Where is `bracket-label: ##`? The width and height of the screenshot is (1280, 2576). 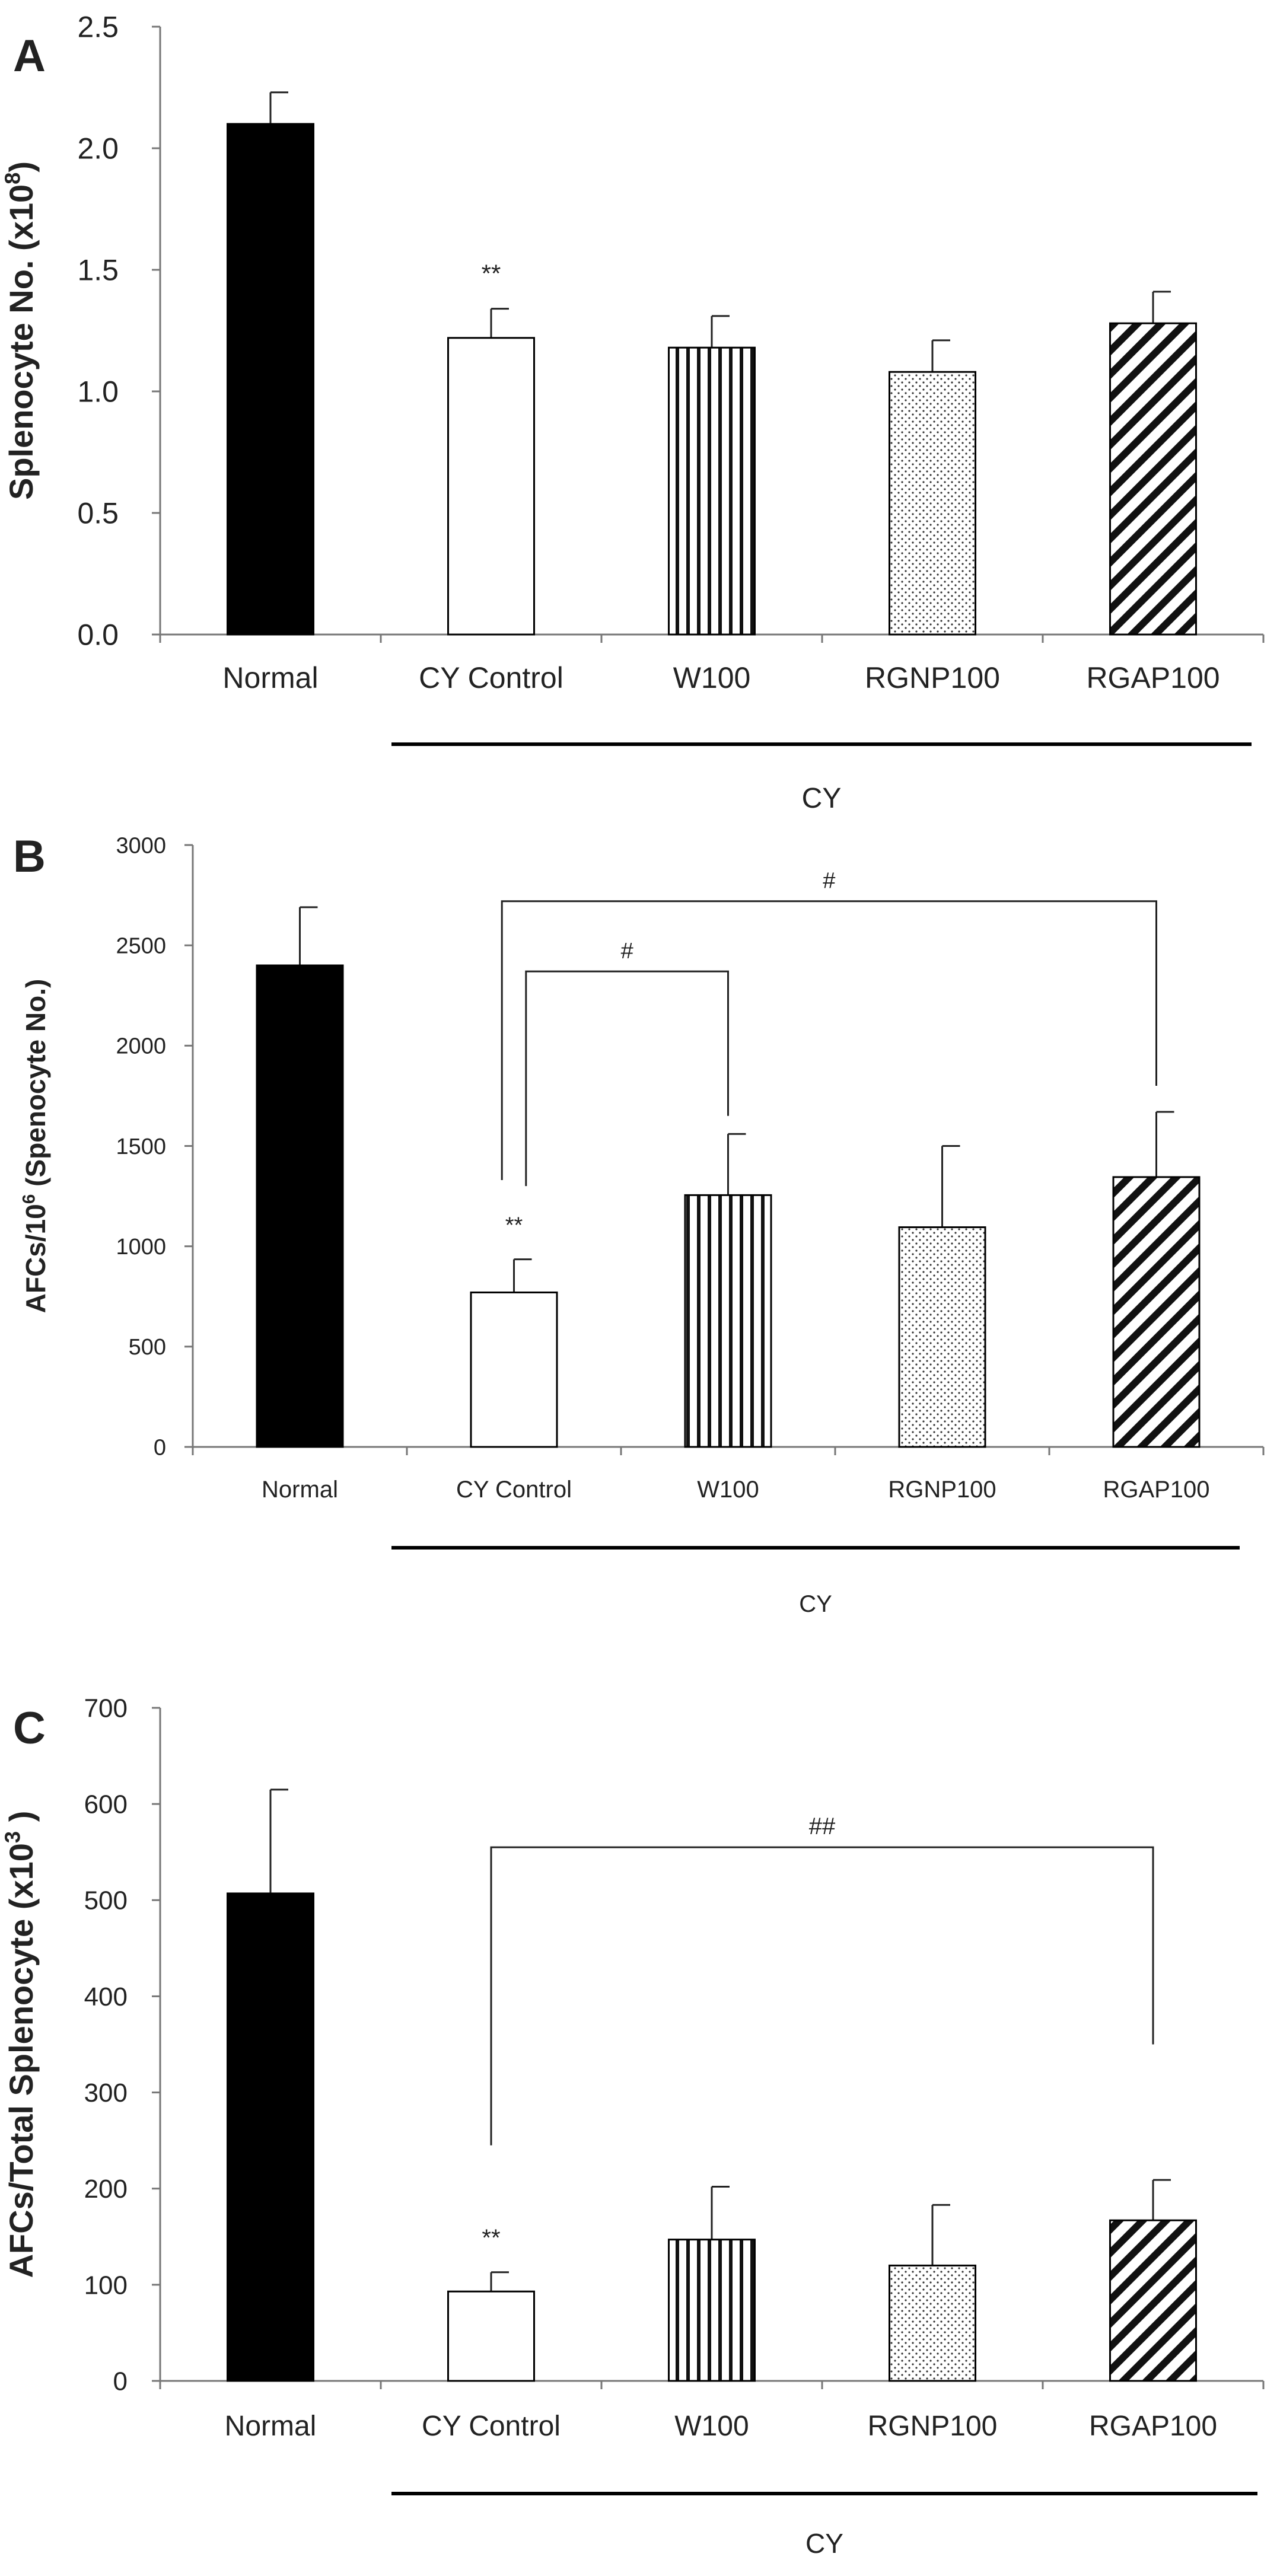
bracket-label: ## is located at coordinates (822, 1826).